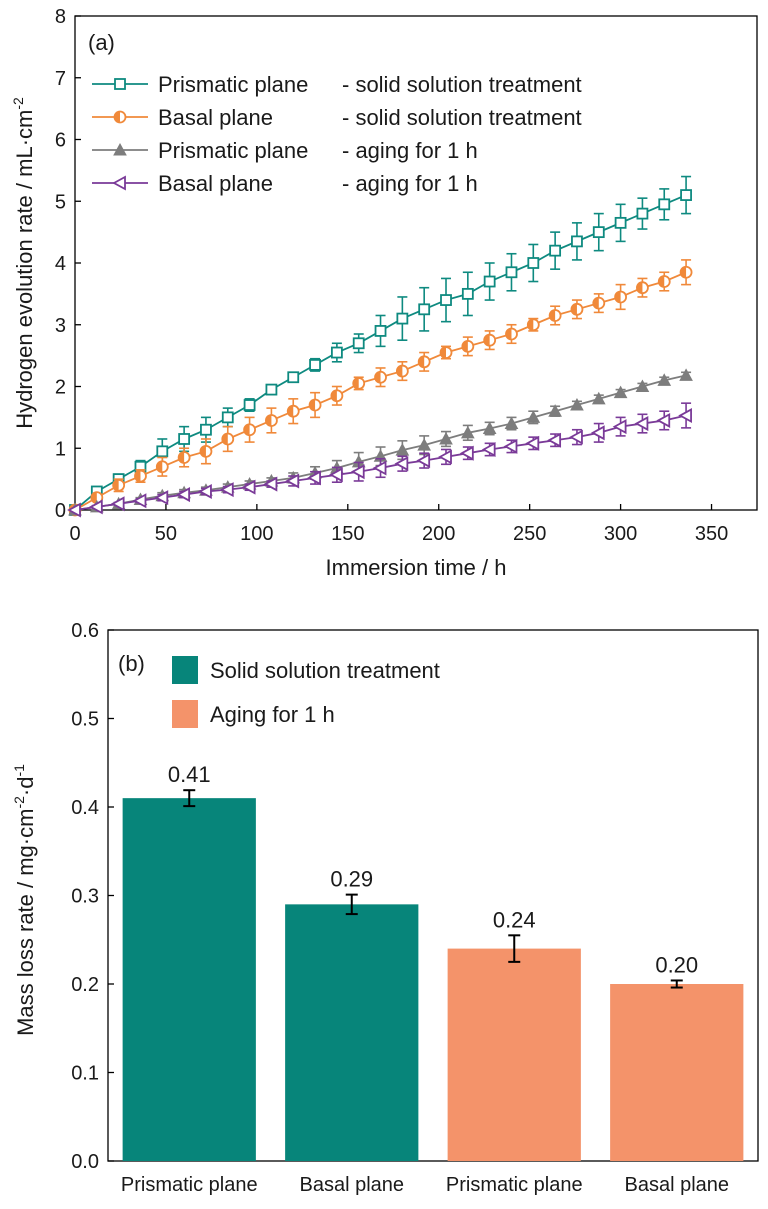  I want to click on legend-label: Basal plane, so click(215, 117).